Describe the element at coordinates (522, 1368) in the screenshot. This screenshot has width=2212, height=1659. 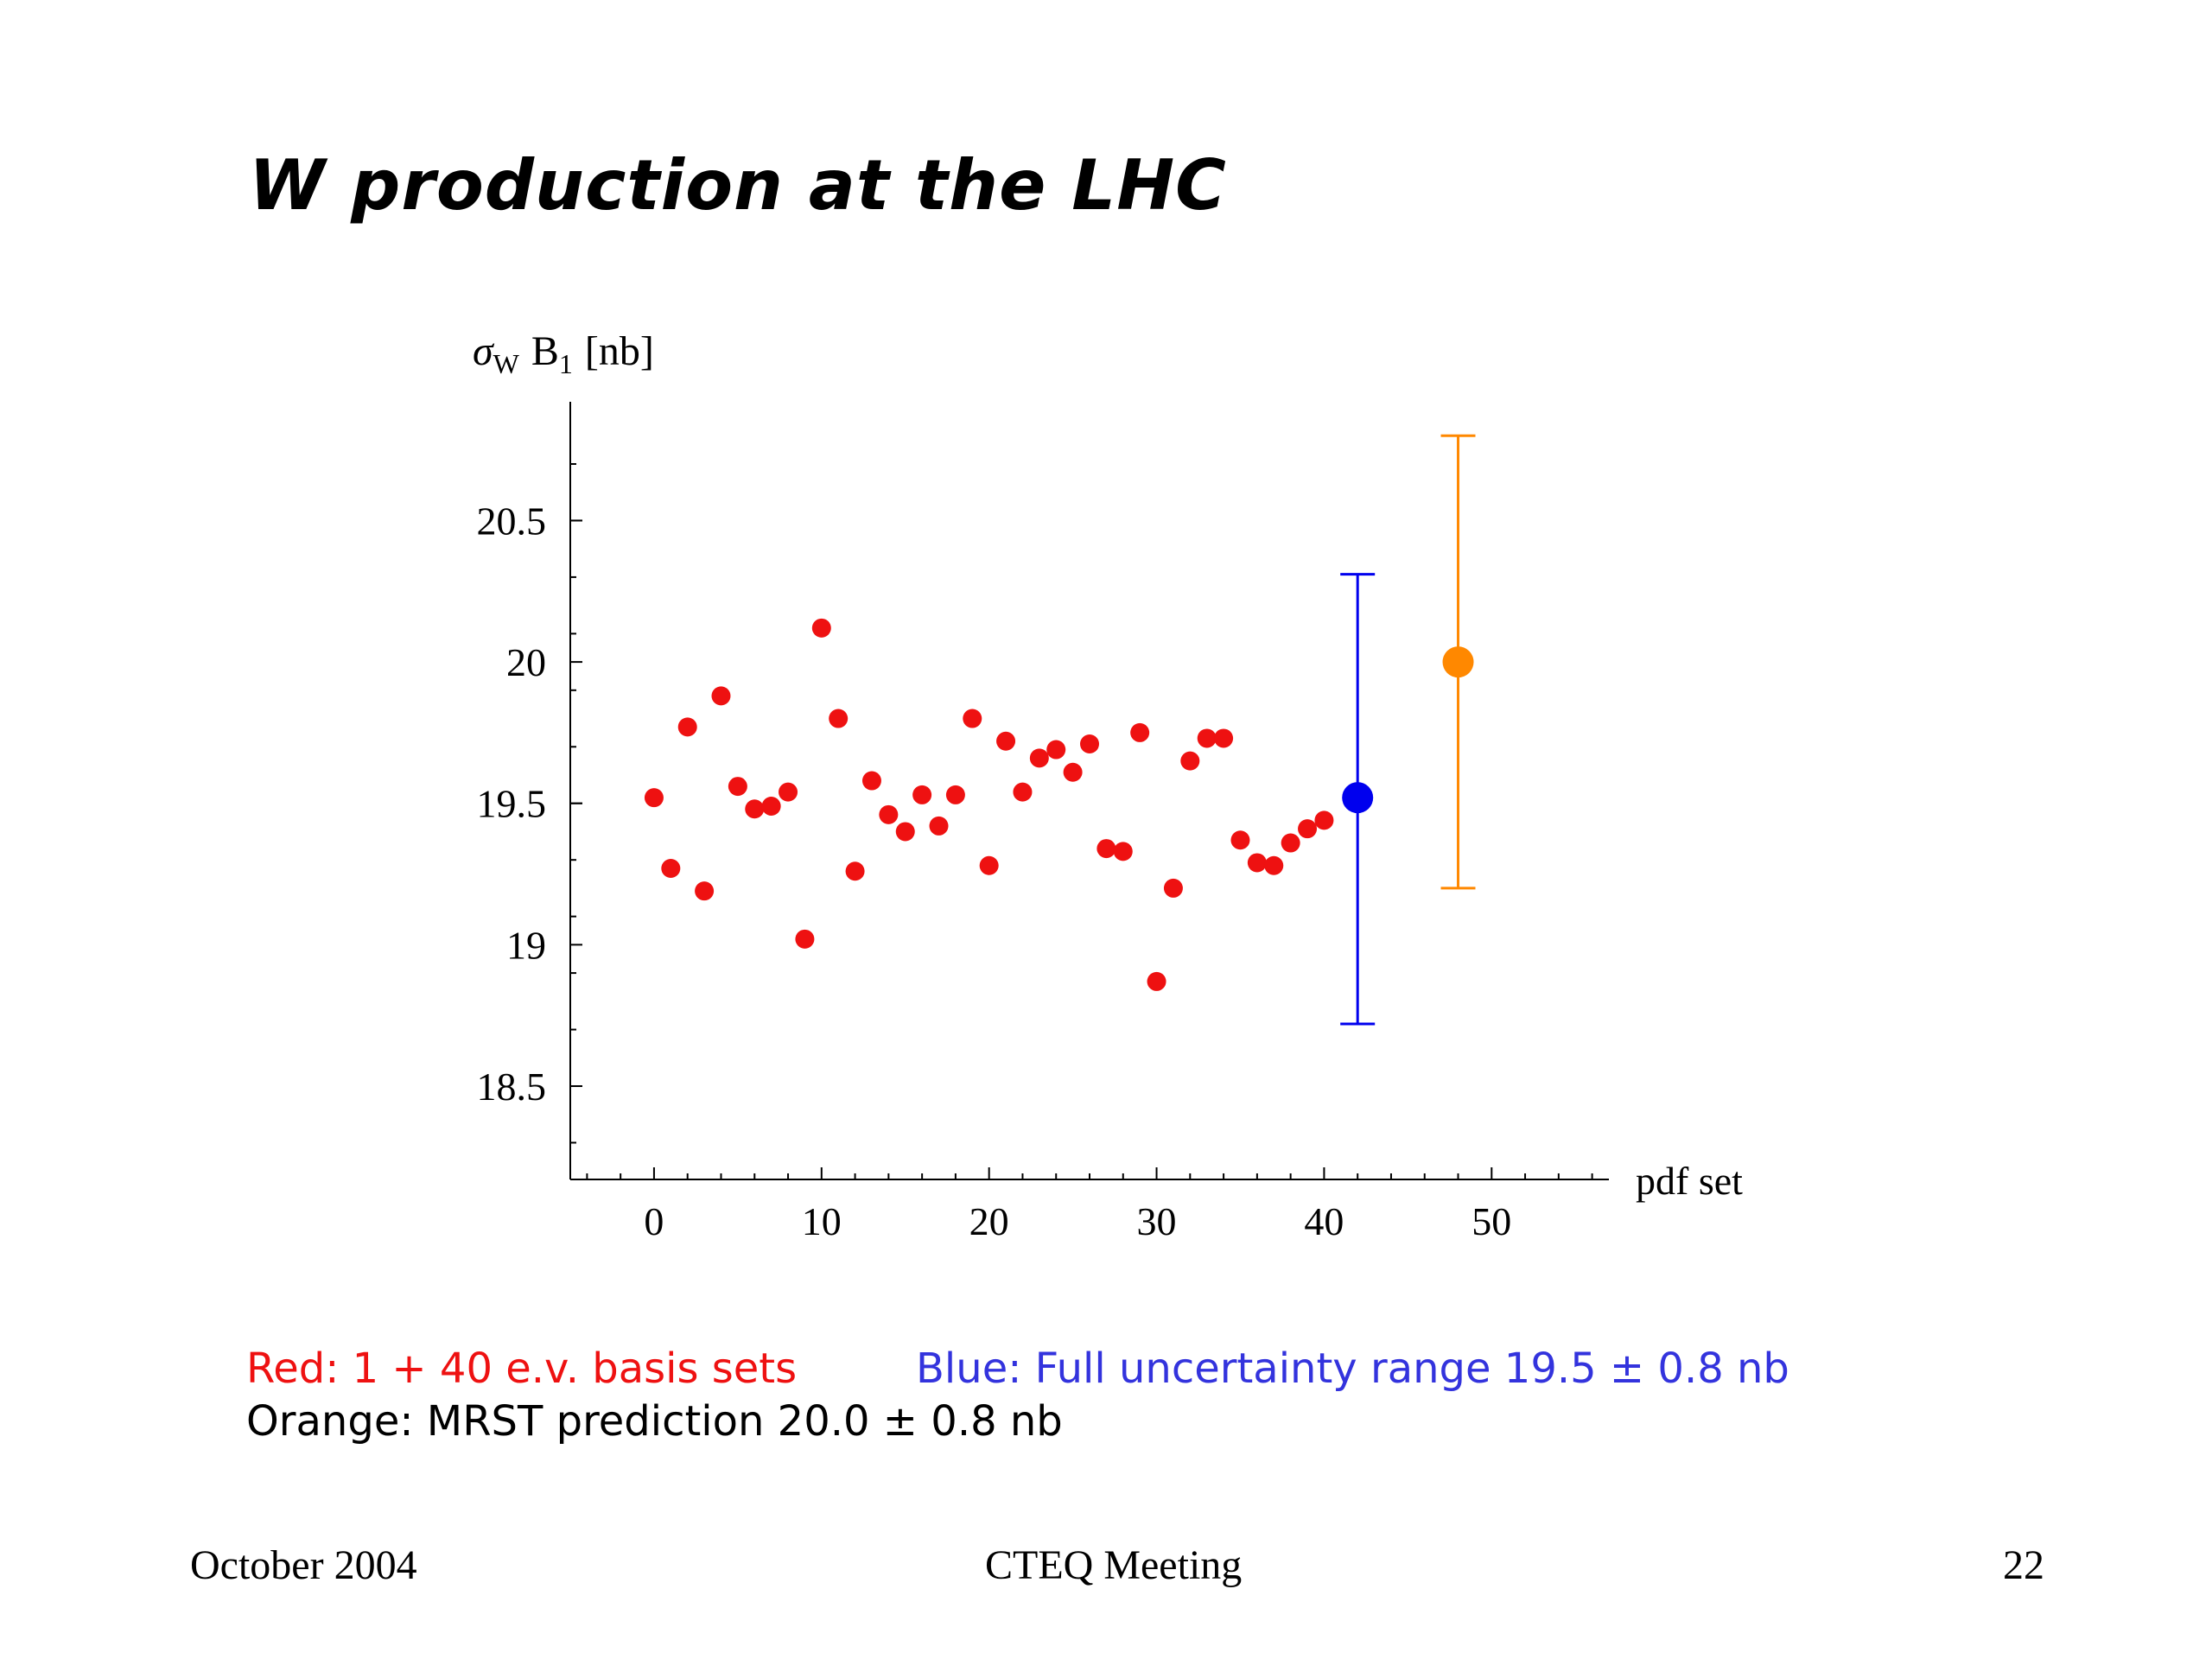
I see `caption-red: Red: 1 + 40 e.v. basis sets` at that location.